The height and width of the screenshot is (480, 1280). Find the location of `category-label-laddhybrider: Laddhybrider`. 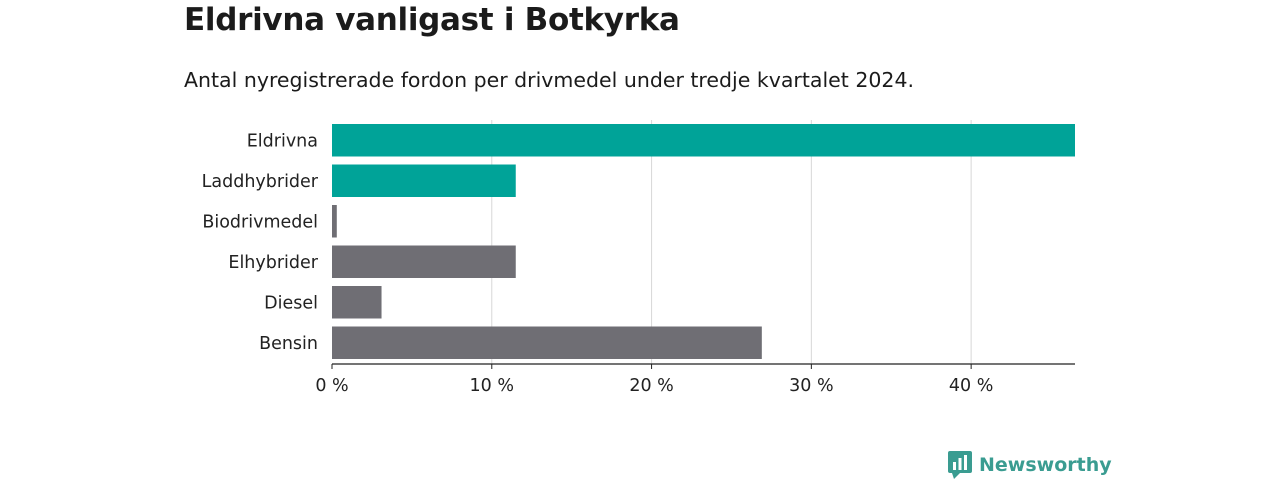

category-label-laddhybrider: Laddhybrider is located at coordinates (260, 182).